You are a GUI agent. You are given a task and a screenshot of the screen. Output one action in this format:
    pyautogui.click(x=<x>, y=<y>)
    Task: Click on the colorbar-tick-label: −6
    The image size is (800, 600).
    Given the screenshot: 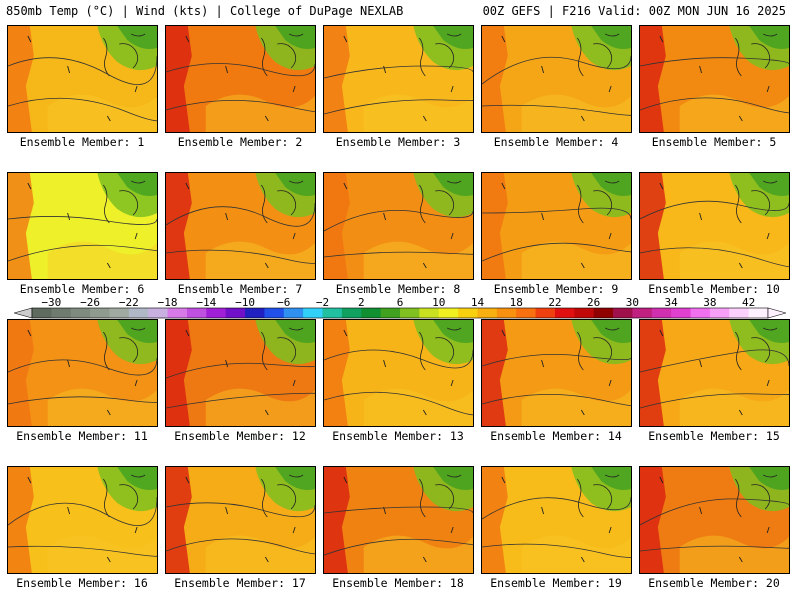 What is the action you would take?
    pyautogui.click(x=284, y=302)
    